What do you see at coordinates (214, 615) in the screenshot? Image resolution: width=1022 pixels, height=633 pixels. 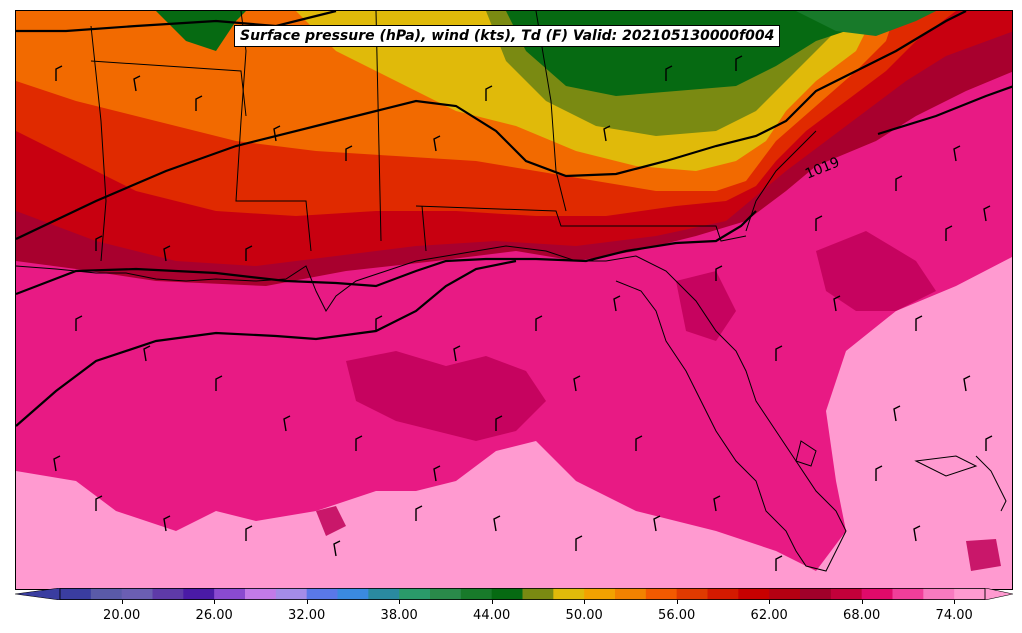 I see `colorbar-tick-label: 26.00` at bounding box center [214, 615].